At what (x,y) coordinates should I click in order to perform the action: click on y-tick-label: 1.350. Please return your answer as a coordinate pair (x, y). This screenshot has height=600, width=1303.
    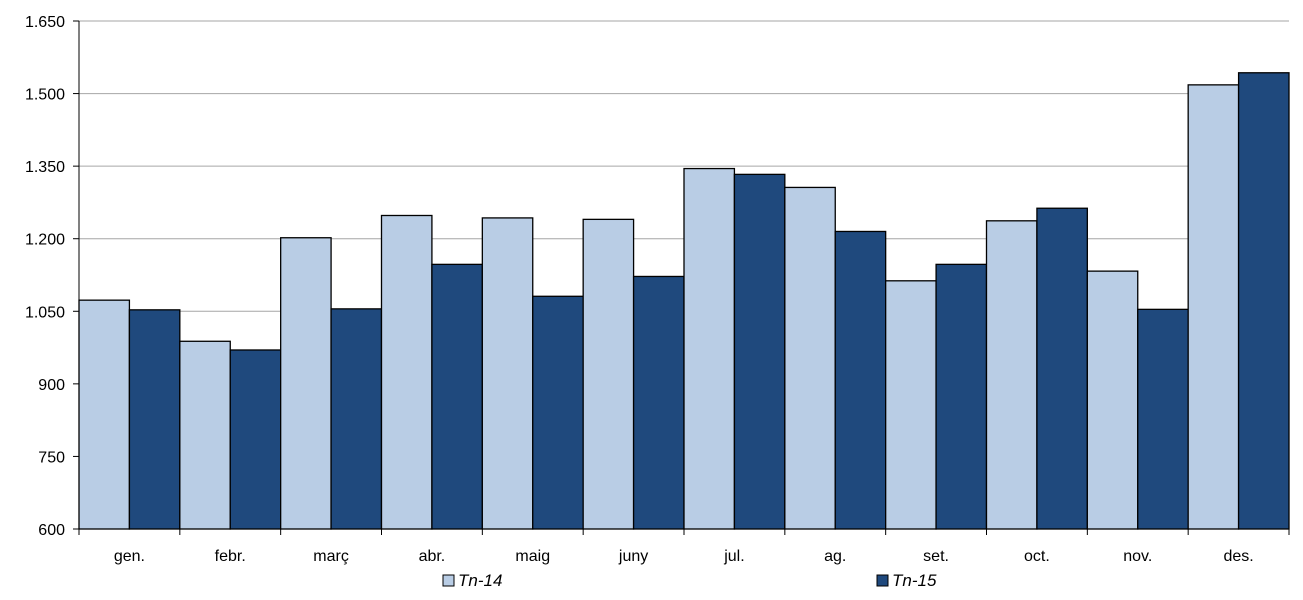
    Looking at the image, I should click on (45, 167).